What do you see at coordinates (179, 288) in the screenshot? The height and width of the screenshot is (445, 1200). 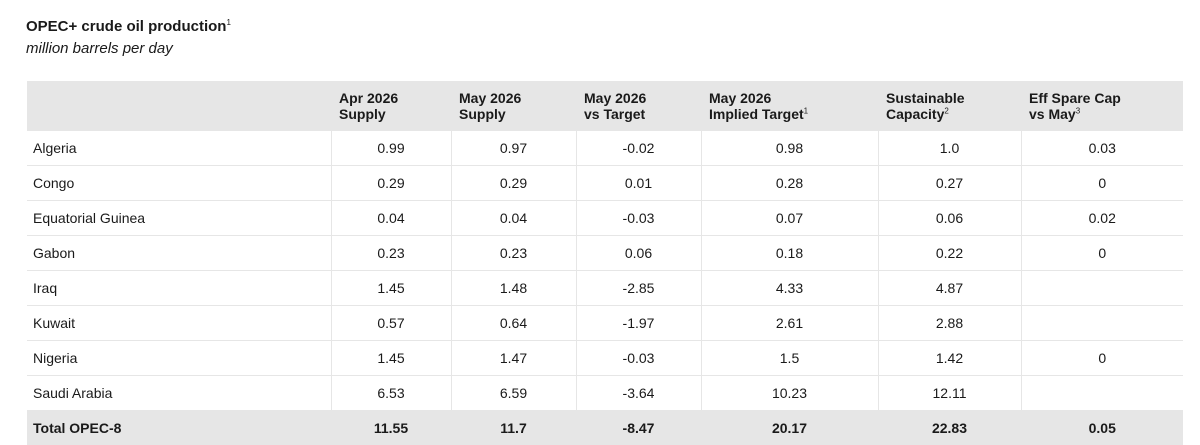 I see `row-label: Iraq` at bounding box center [179, 288].